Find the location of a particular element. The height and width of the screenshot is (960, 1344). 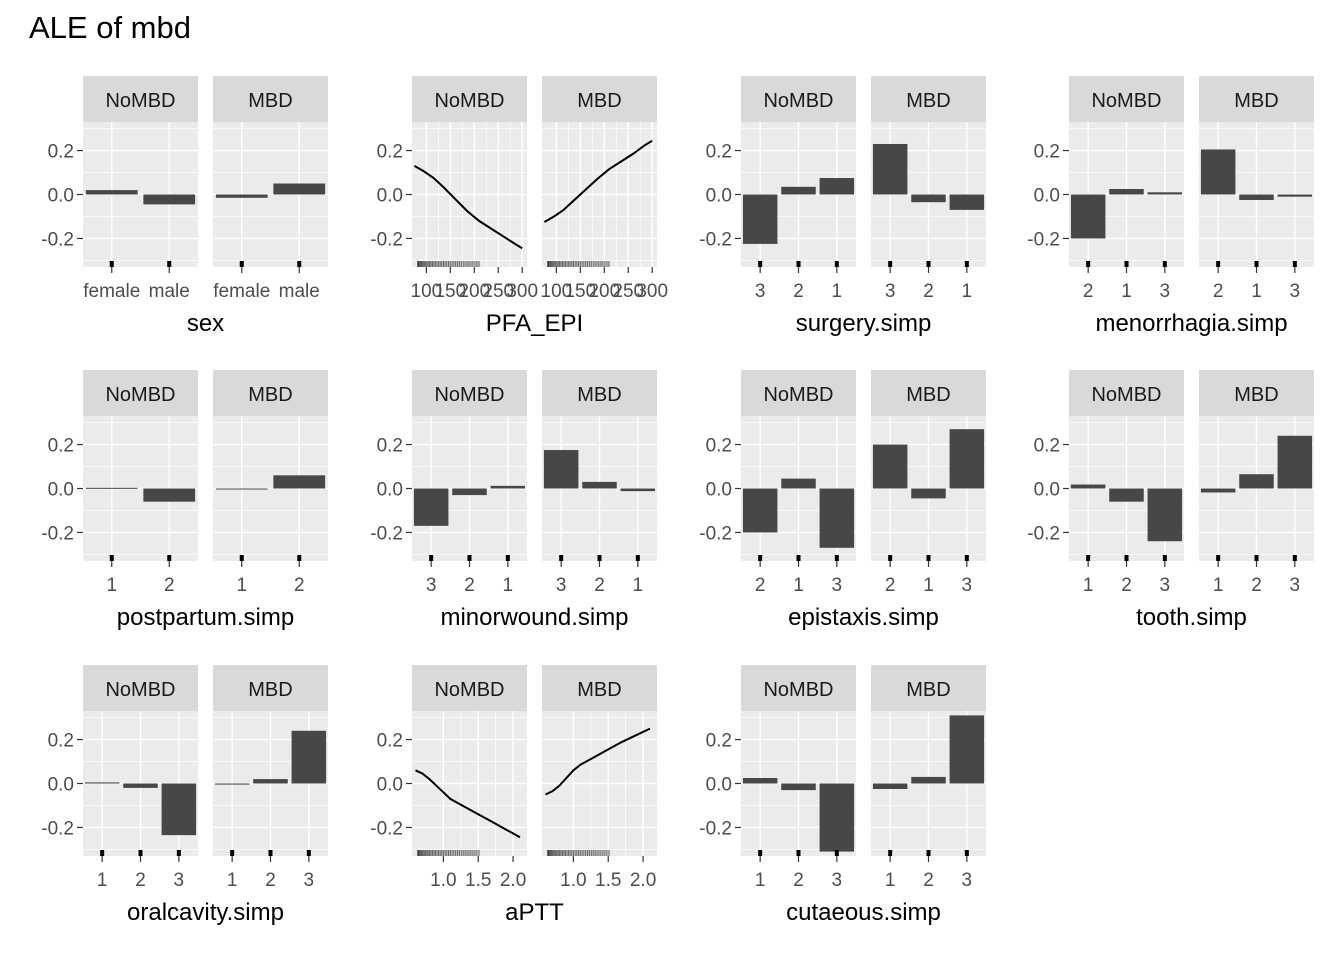

figure-title: ALE of mbd is located at coordinates (110, 27).